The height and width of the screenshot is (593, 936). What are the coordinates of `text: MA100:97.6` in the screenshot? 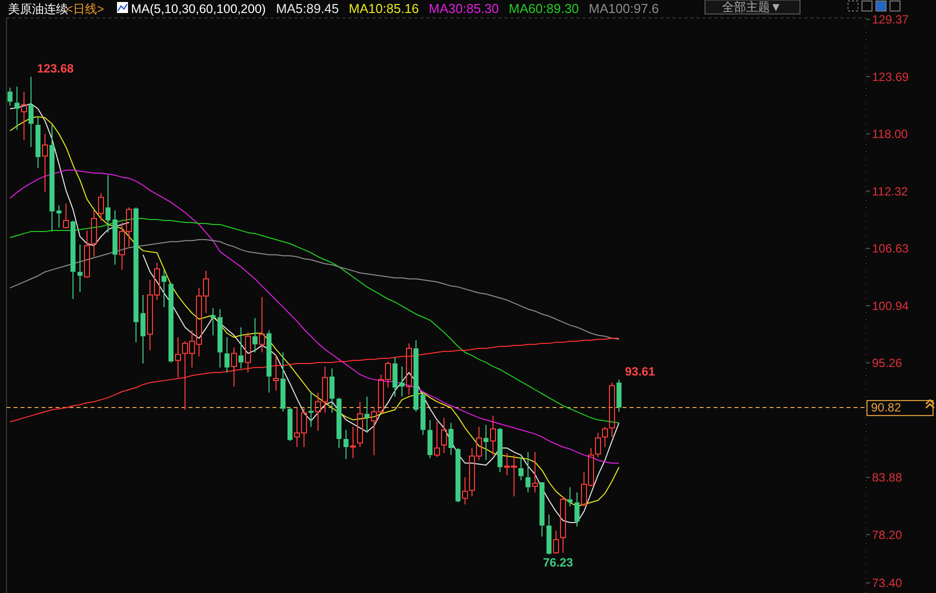 It's located at (623, 8).